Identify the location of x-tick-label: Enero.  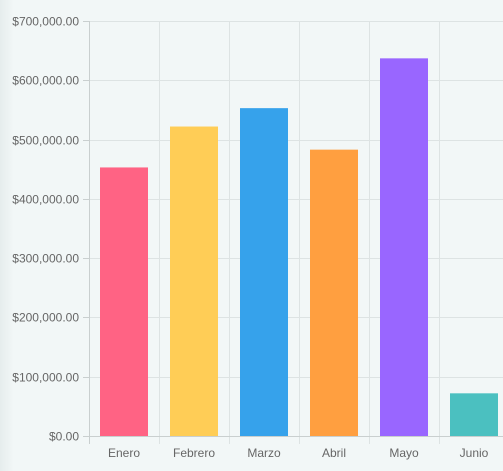
(124, 453).